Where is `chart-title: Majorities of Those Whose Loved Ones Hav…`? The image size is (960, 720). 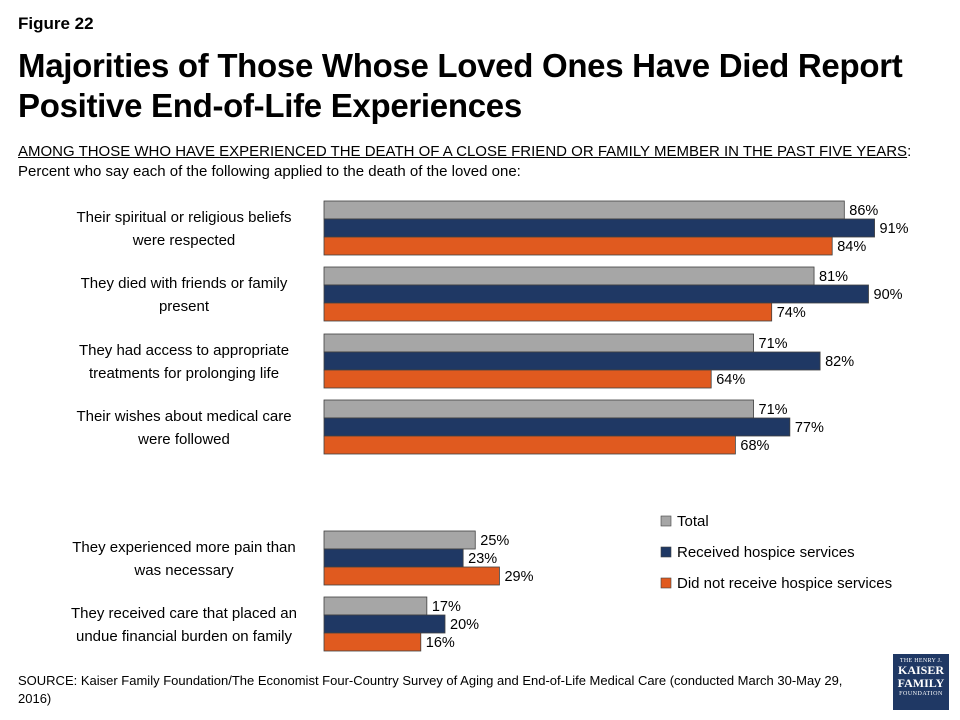
chart-title: Majorities of Those Whose Loved Ones Hav… is located at coordinates (478, 86).